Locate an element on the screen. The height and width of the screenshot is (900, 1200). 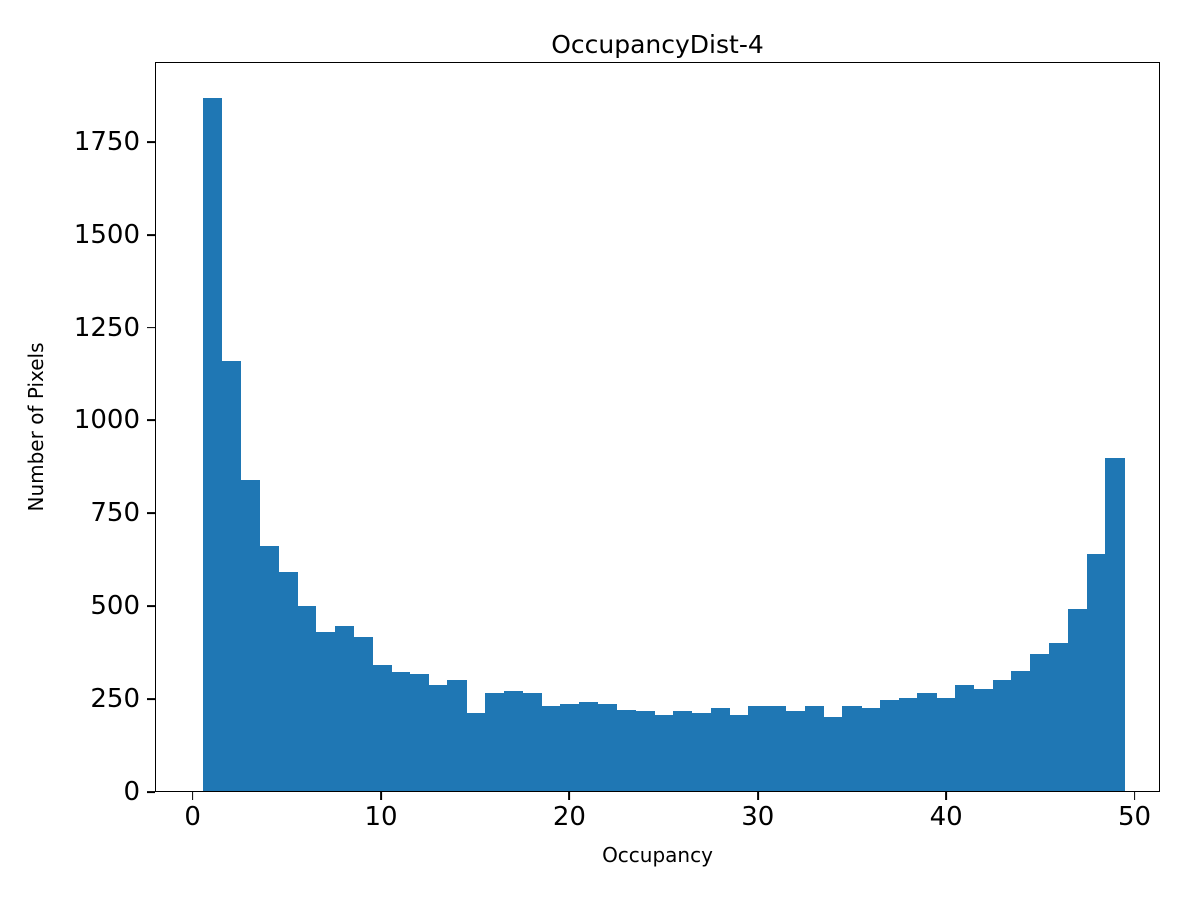
x-axis-label: Occupancy is located at coordinates (657, 855).